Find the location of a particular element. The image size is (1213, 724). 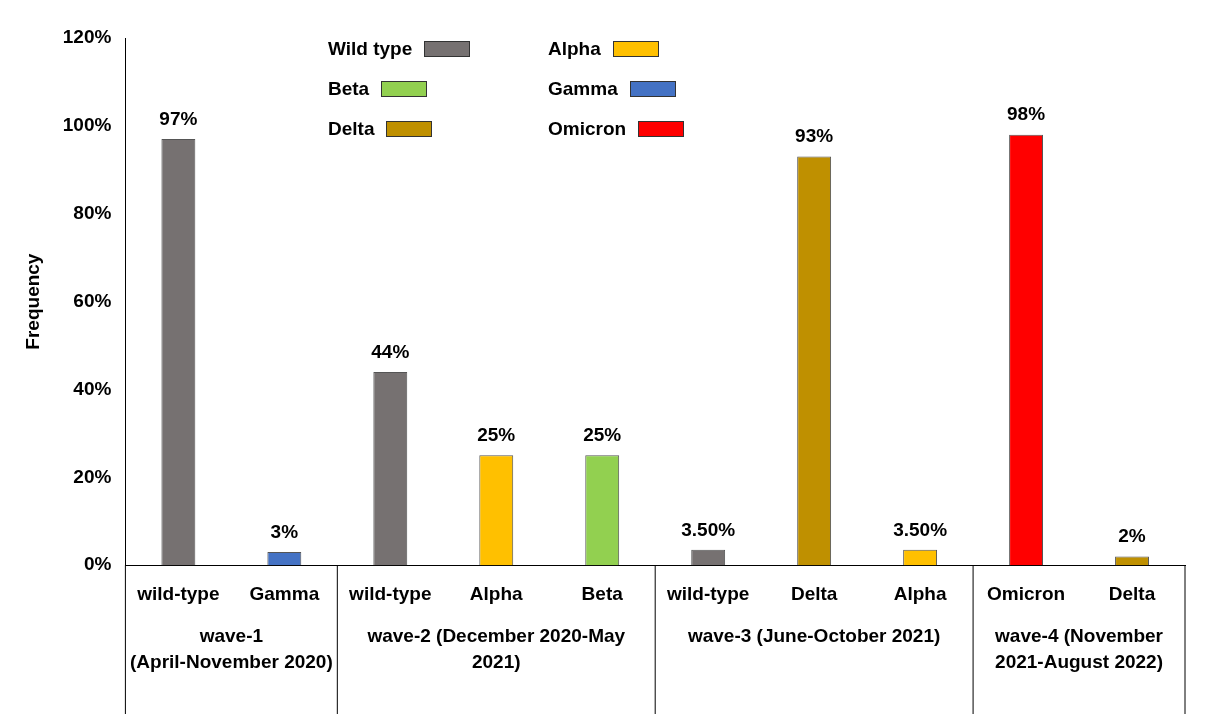

legend-label: Gamma is located at coordinates (583, 89).